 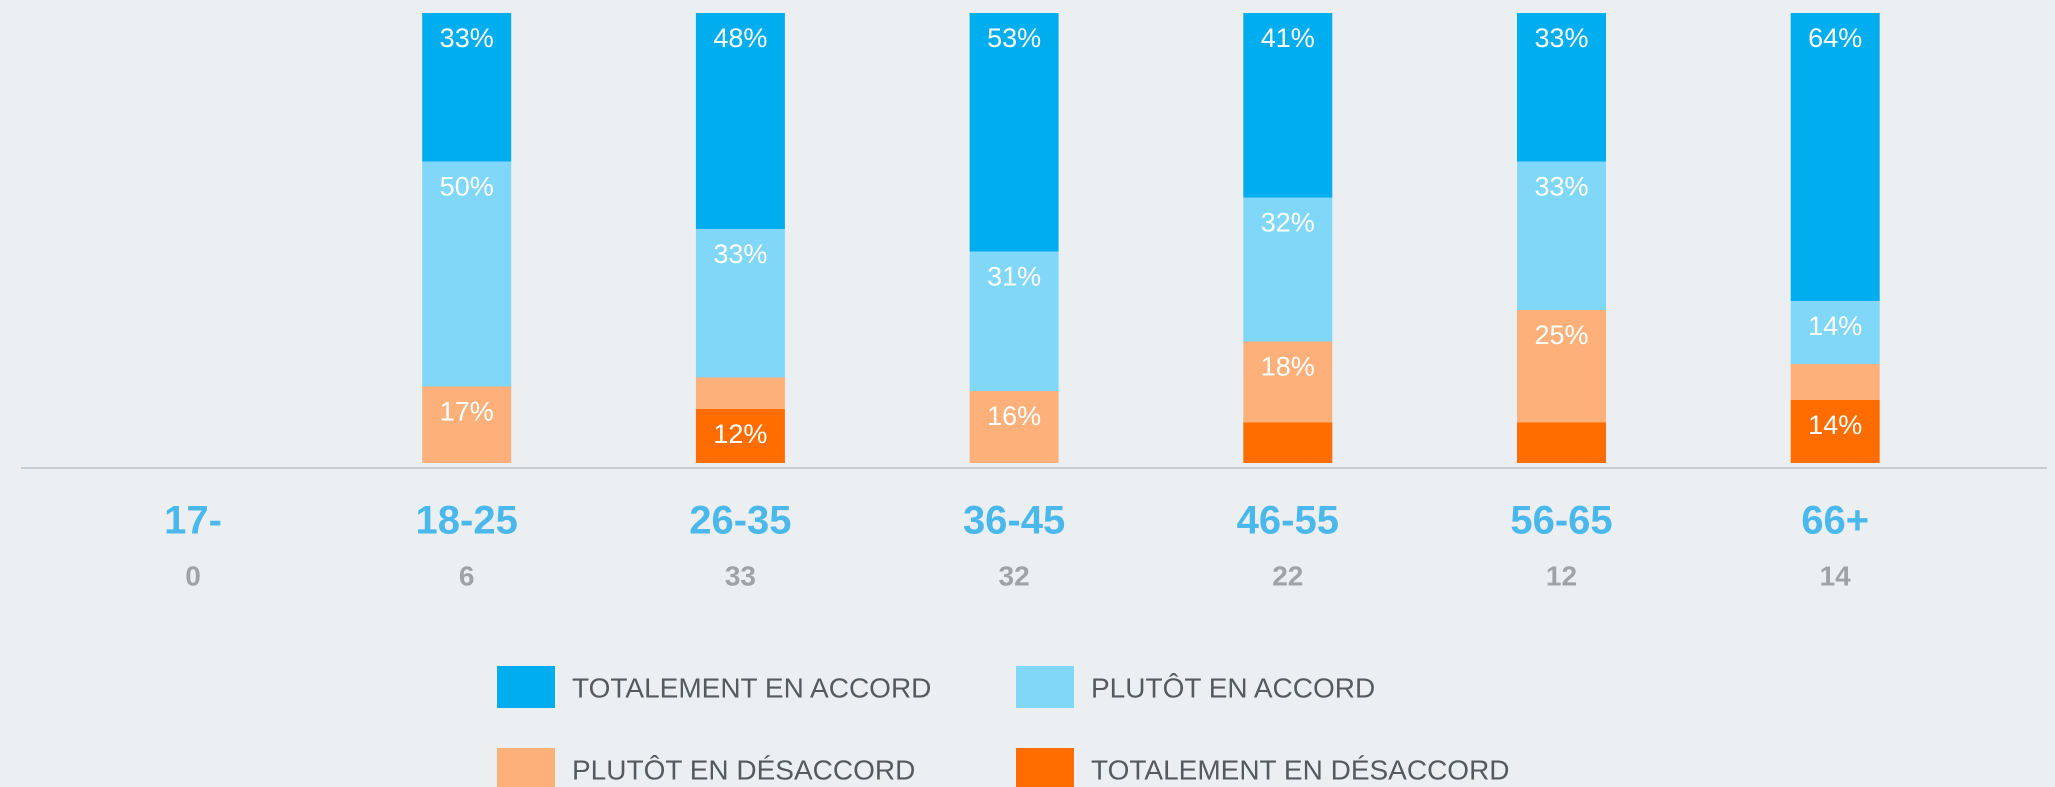 What do you see at coordinates (751, 687) in the screenshot?
I see `legend-label: TOTALEMENT EN ACCORD` at bounding box center [751, 687].